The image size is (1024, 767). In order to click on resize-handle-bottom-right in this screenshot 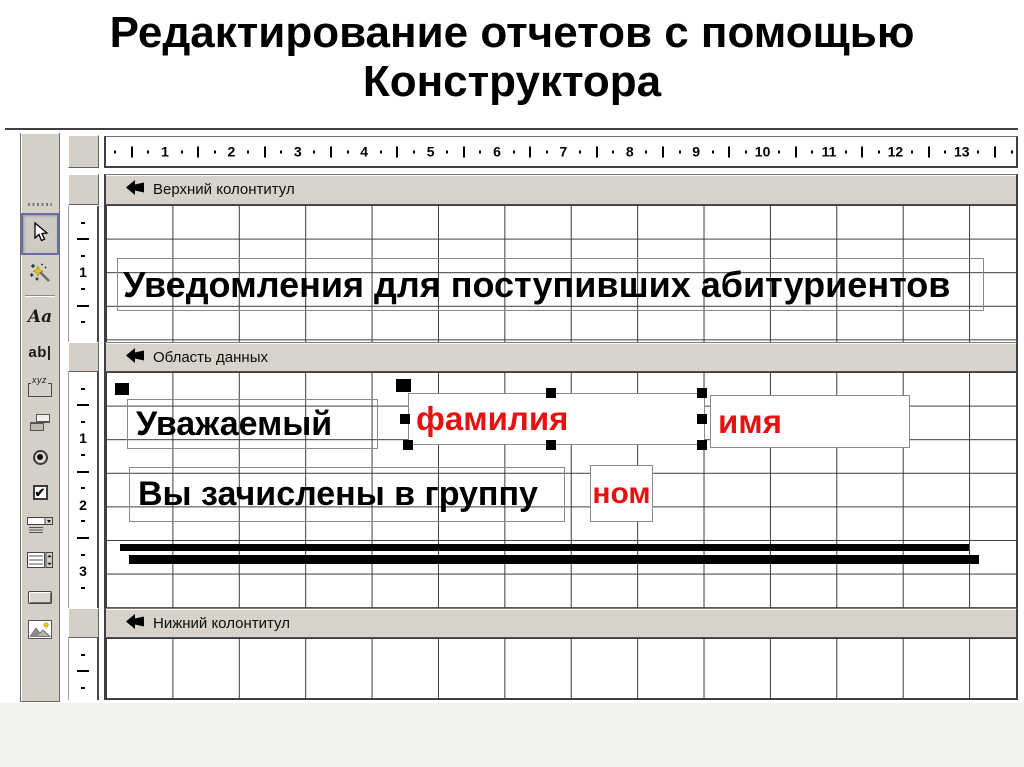, I will do `click(702, 445)`.